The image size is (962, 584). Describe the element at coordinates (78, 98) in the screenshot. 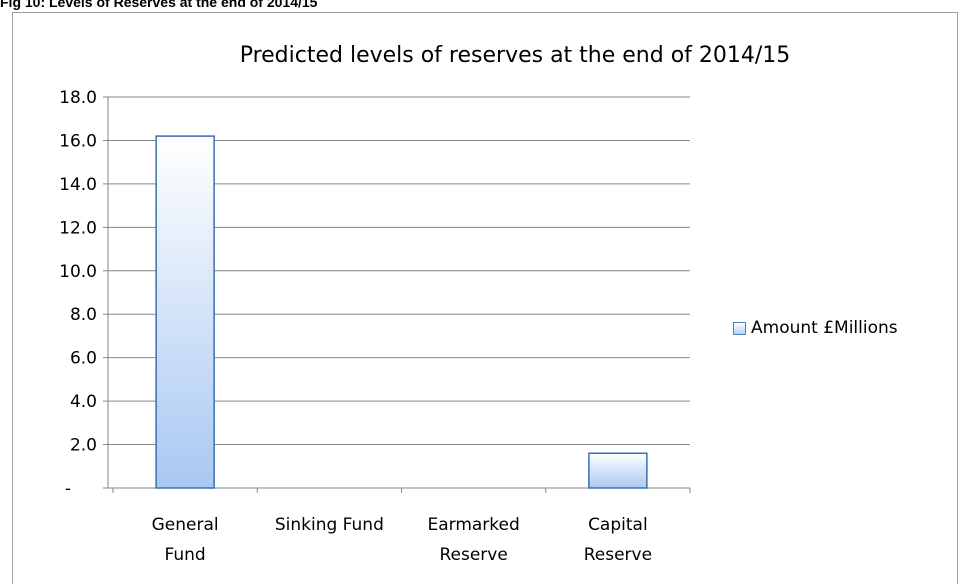

I see `y-tick-label: 18.0` at that location.